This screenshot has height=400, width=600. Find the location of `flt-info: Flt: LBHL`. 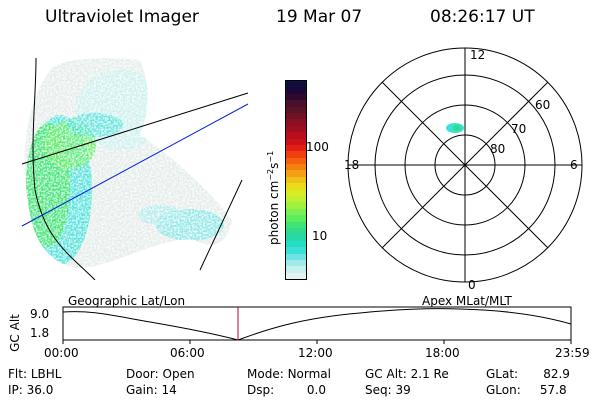

flt-info: Flt: LBHL is located at coordinates (35, 374).